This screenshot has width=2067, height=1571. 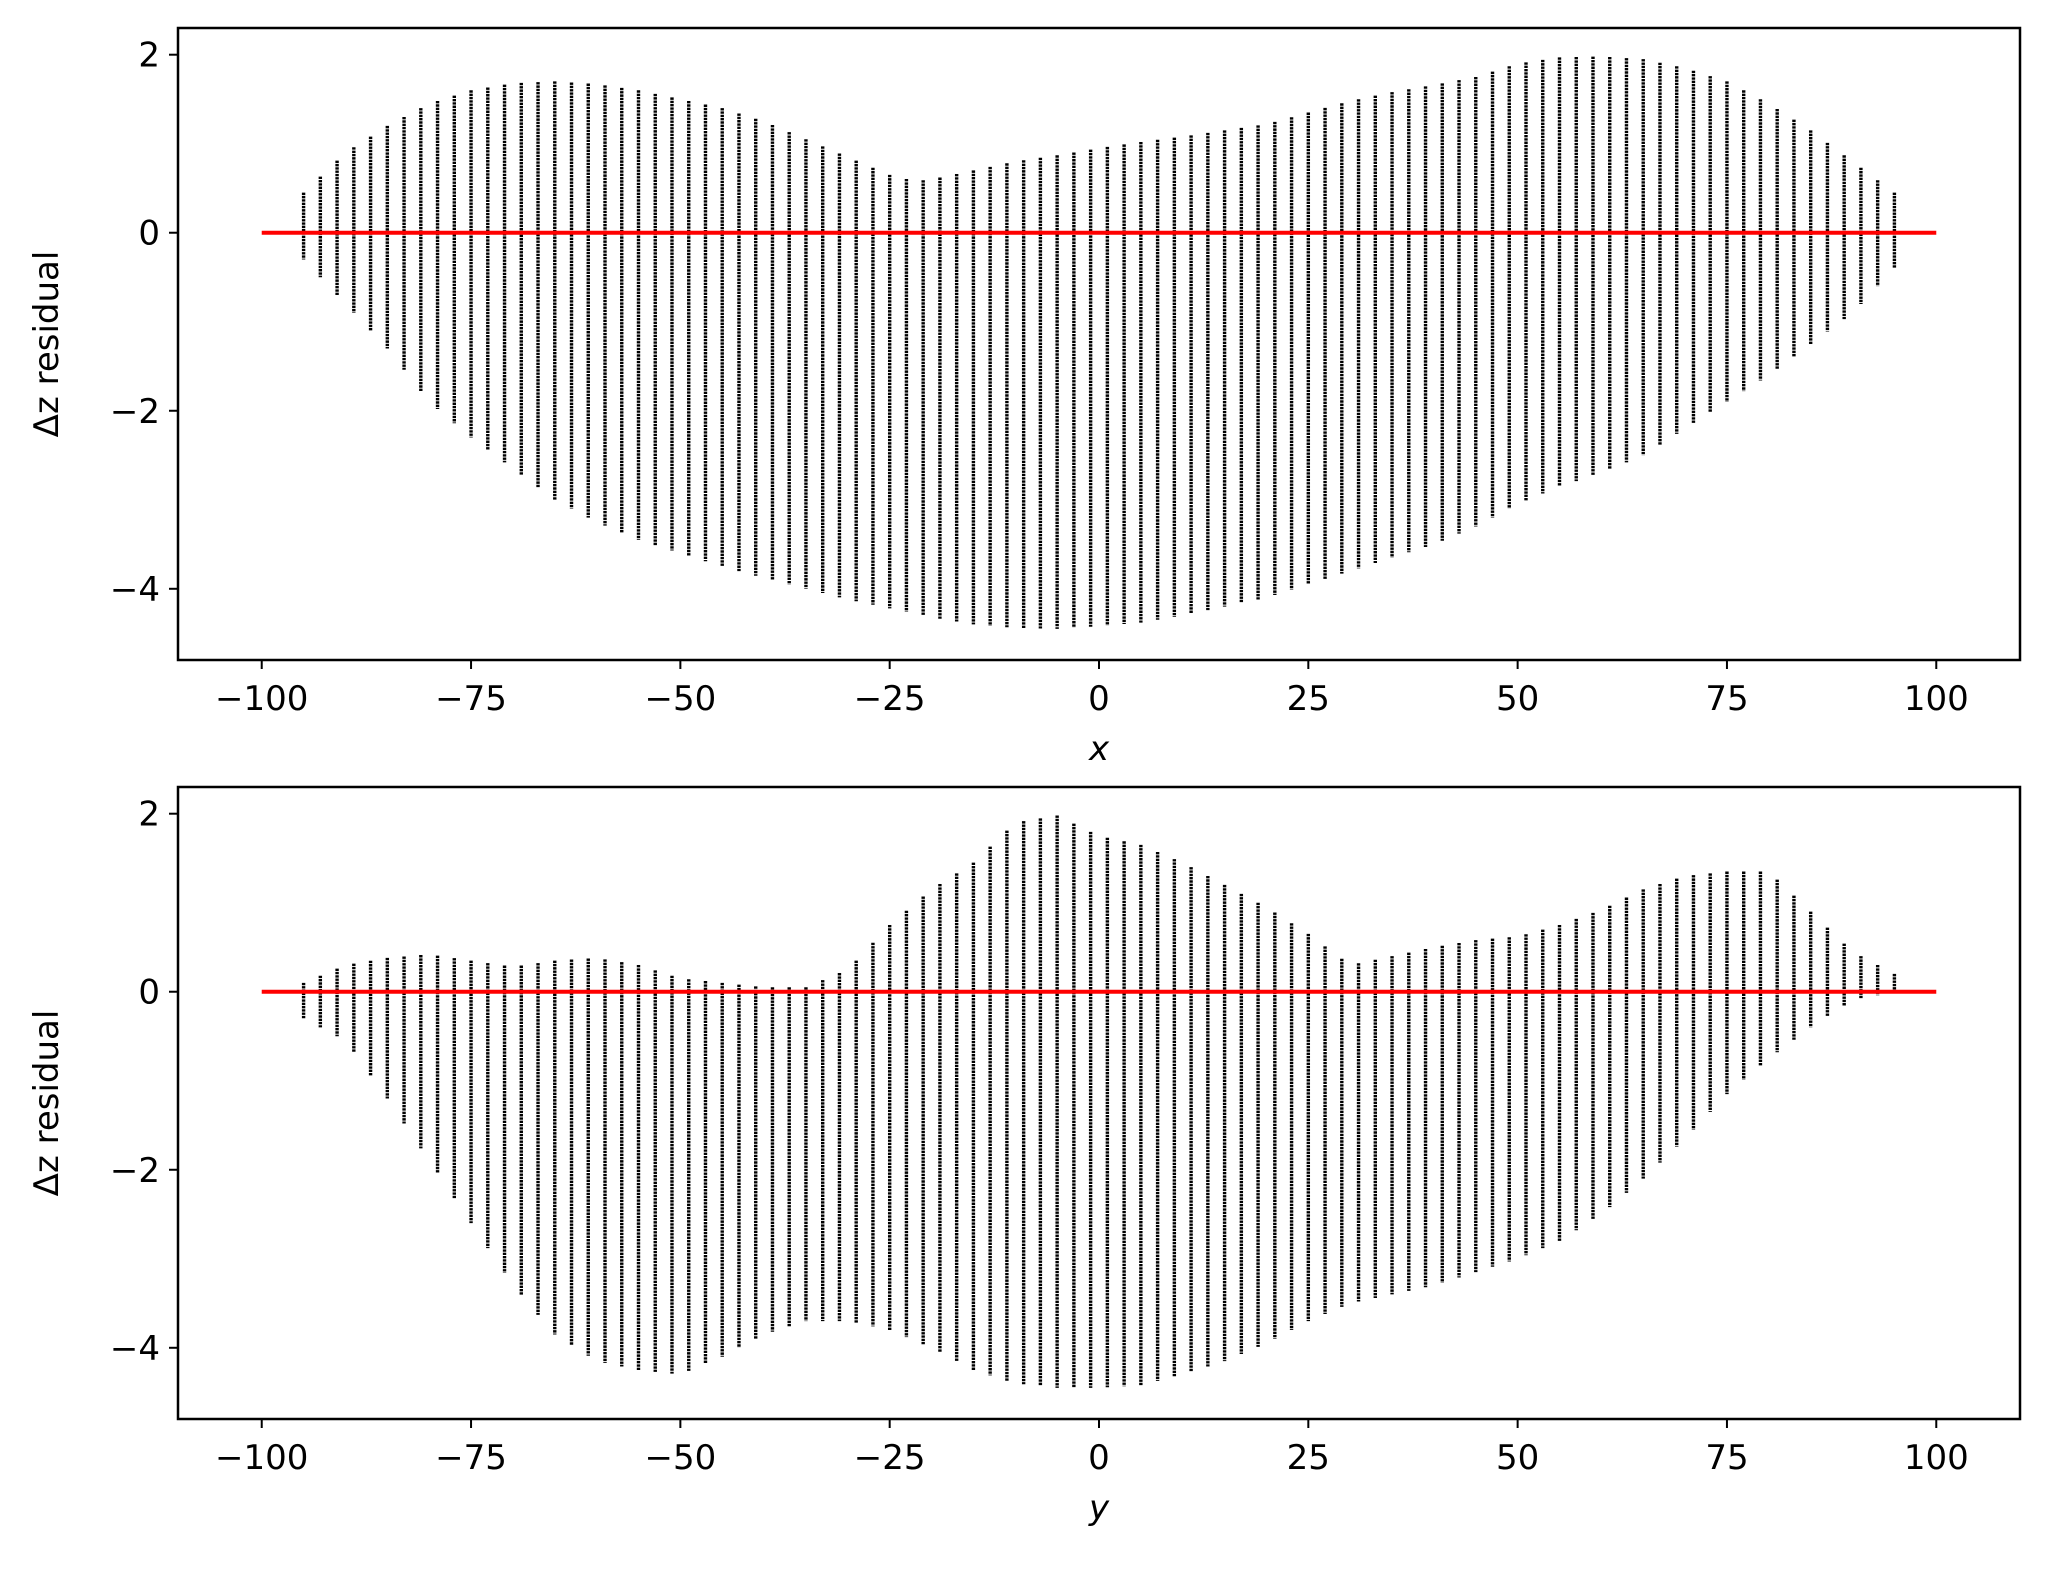 I want to click on x-axis-label: x, so click(x=1099, y=749).